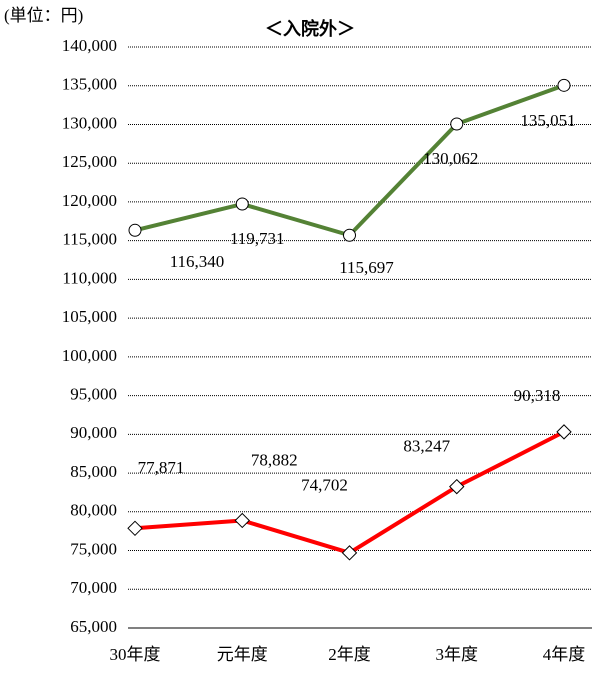  Describe the element at coordinates (89, 122) in the screenshot. I see `y-tick-label: 130,000` at that location.